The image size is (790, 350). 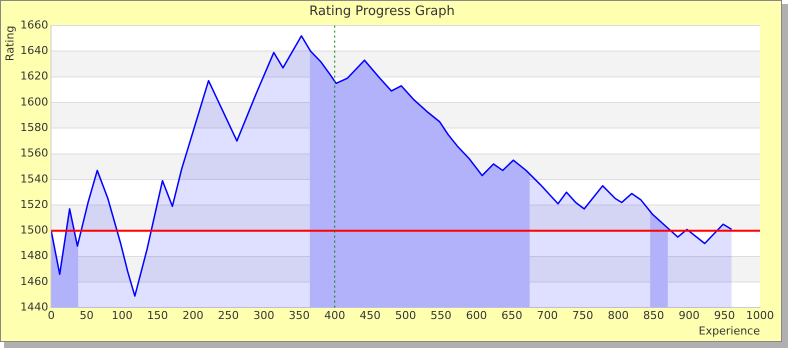 I want to click on x-tick-label: 400, so click(x=335, y=315).